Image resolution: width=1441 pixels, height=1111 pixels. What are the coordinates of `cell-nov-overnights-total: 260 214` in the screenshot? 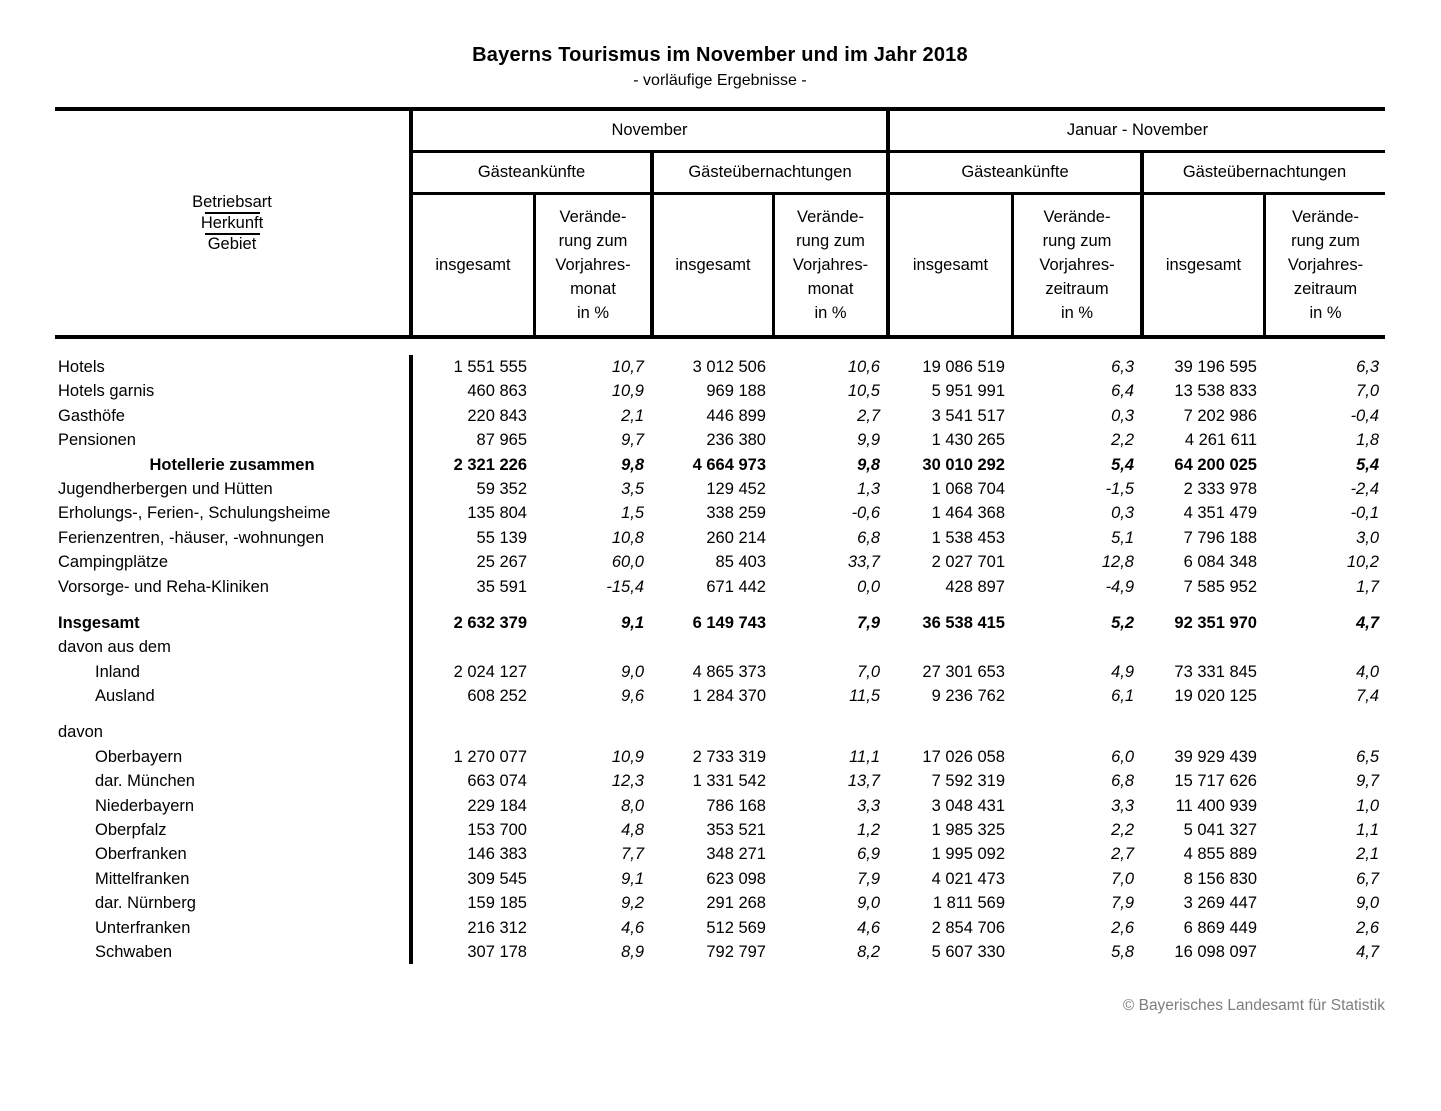 It's located at (736, 537).